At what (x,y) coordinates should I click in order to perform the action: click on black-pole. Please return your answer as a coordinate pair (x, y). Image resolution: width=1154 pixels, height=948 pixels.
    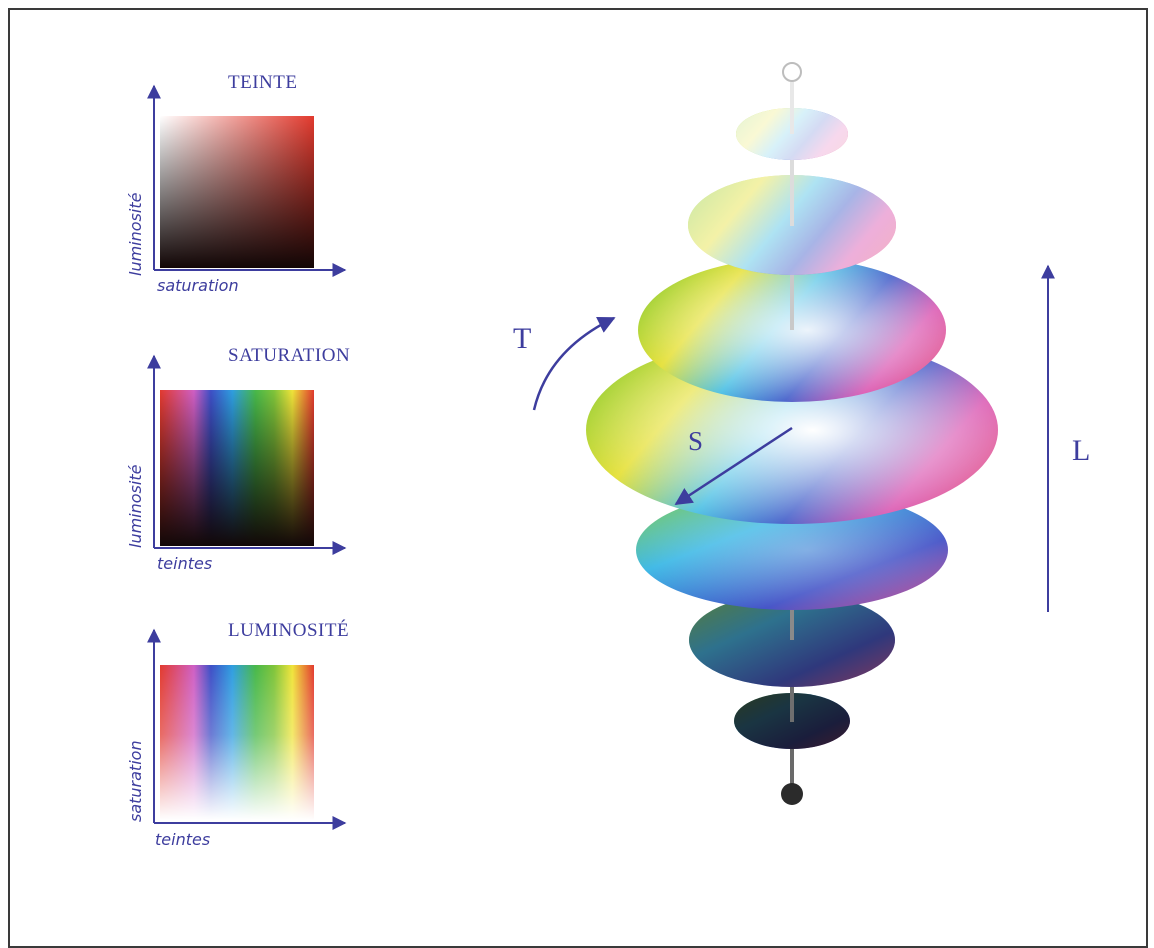
    Looking at the image, I should click on (792, 794).